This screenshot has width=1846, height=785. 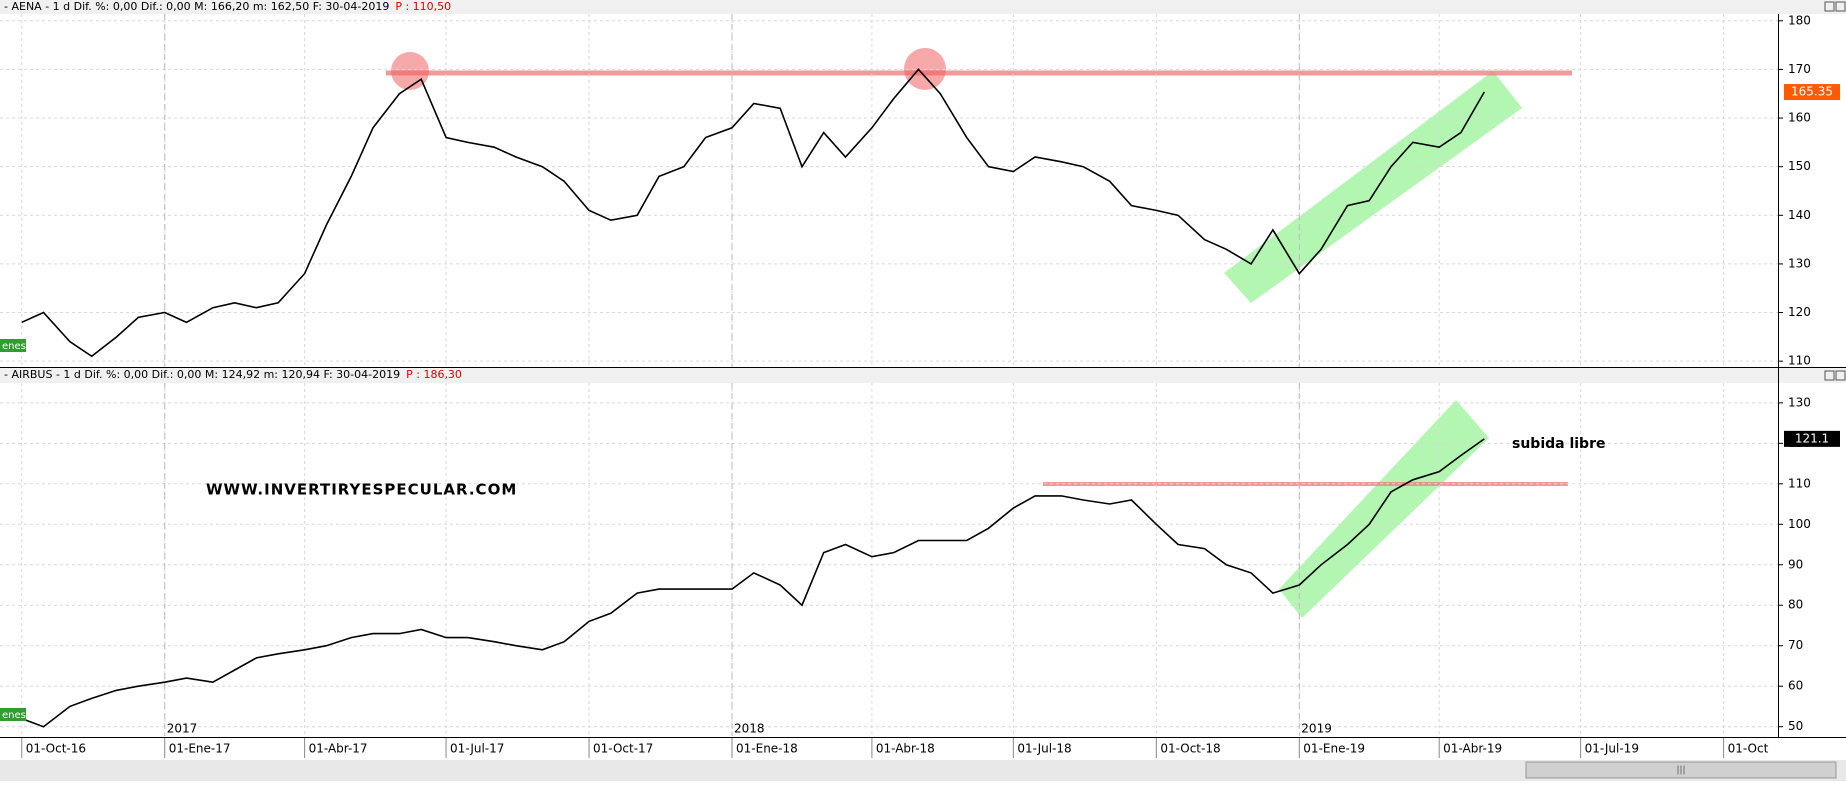 I want to click on y-tick-label: 50, so click(x=1795, y=726).